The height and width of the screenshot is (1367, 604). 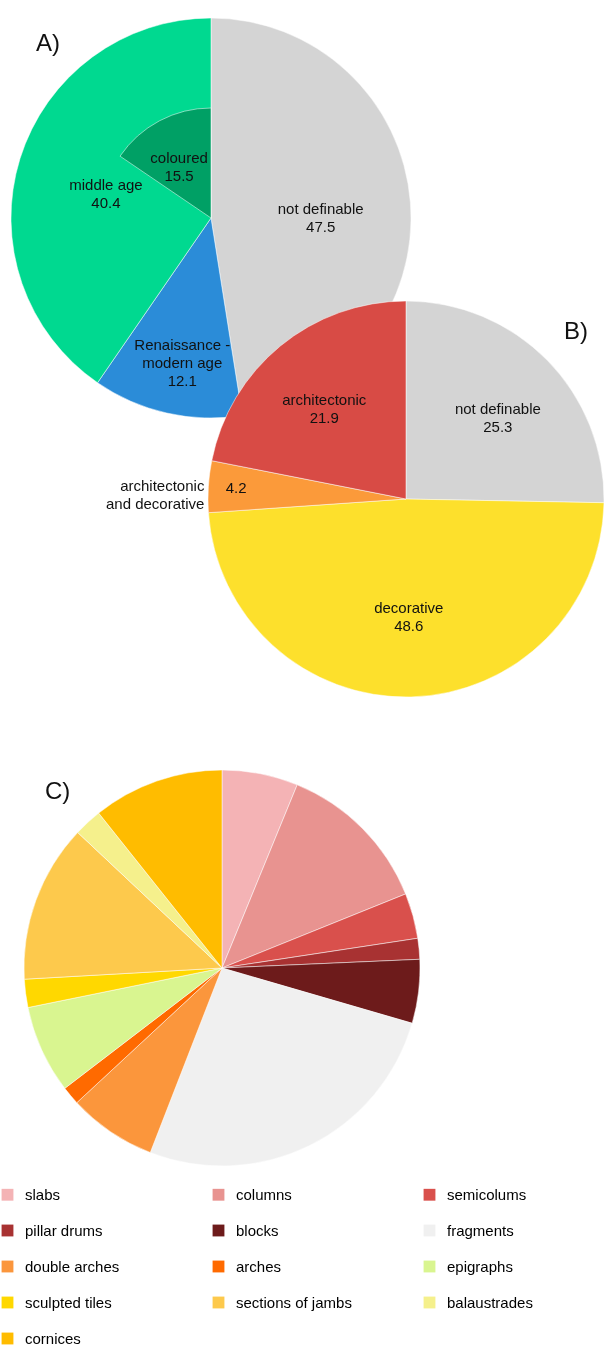 What do you see at coordinates (179, 157) in the screenshot?
I see `slice-label: coloured` at bounding box center [179, 157].